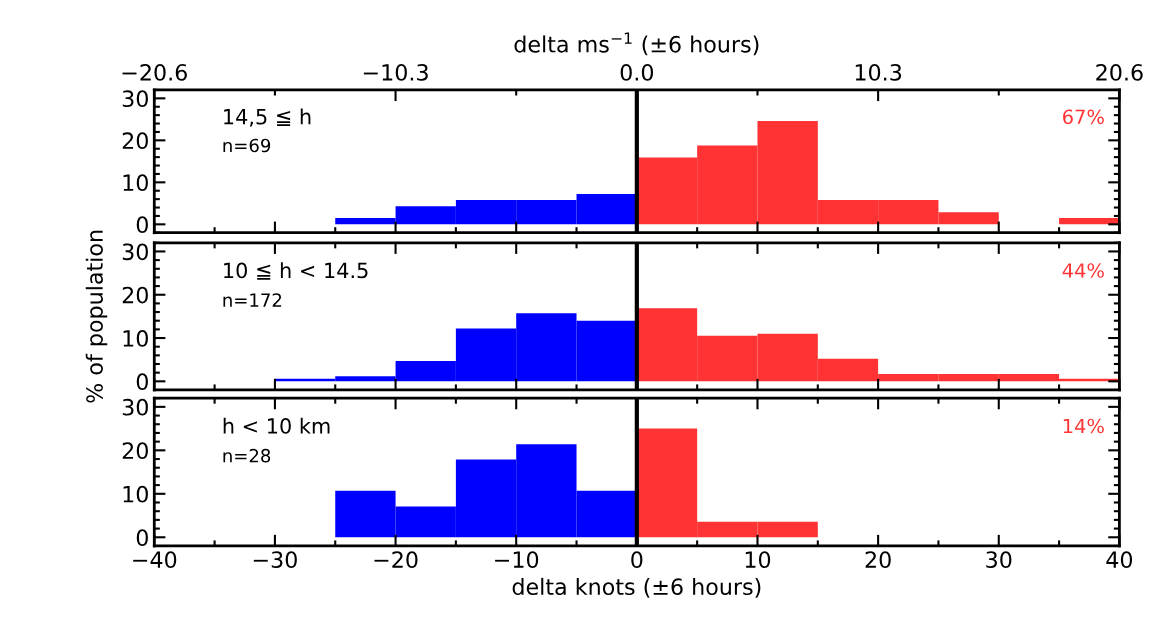 This screenshot has height=629, width=1160. I want to click on x-tick-label: −30, so click(275, 560).